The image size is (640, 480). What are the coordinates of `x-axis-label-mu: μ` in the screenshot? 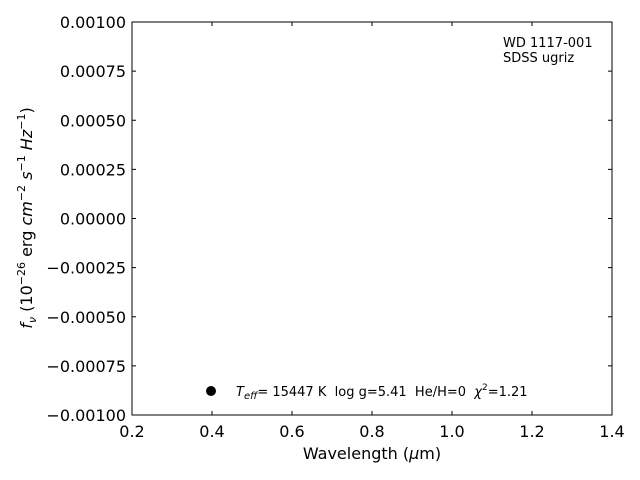 It's located at (413, 453).